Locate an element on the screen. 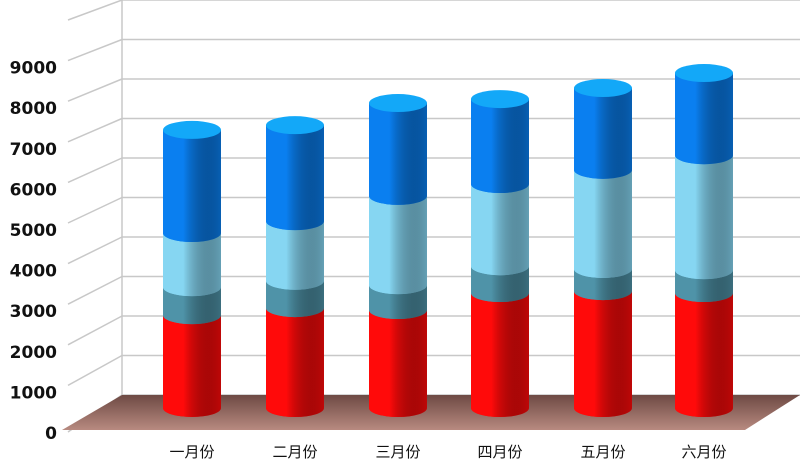 The image size is (800, 472). y-tick-label: 3000 is located at coordinates (33, 312).